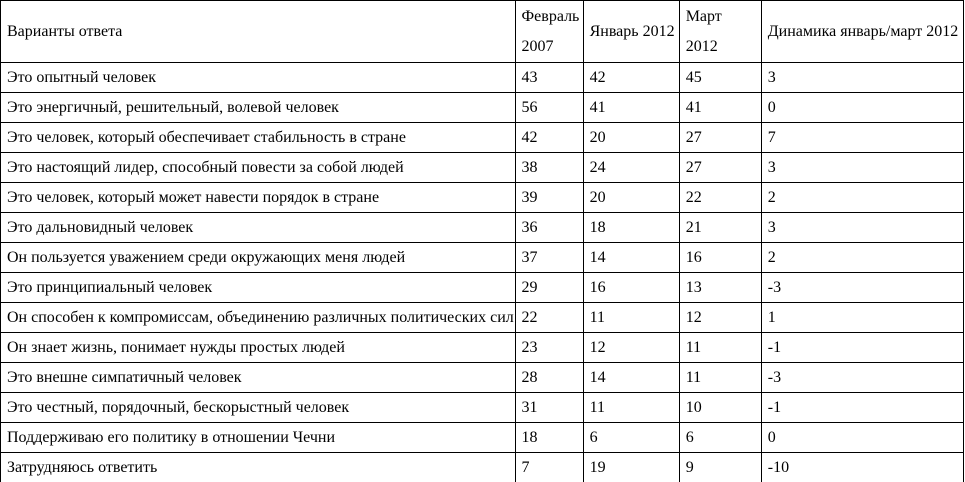  I want to click on table-row: Это опытный человек 43 42 45 3, so click(482, 77).